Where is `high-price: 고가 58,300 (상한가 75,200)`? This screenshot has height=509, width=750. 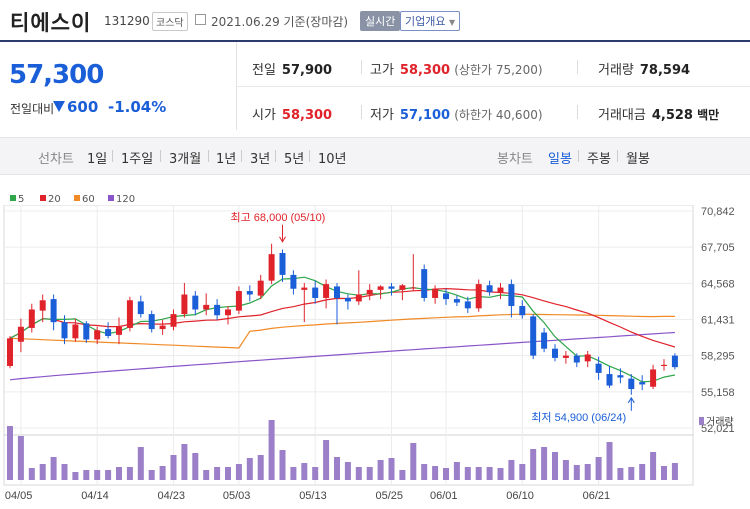 high-price: 고가 58,300 (상한가 75,200) is located at coordinates (456, 68).